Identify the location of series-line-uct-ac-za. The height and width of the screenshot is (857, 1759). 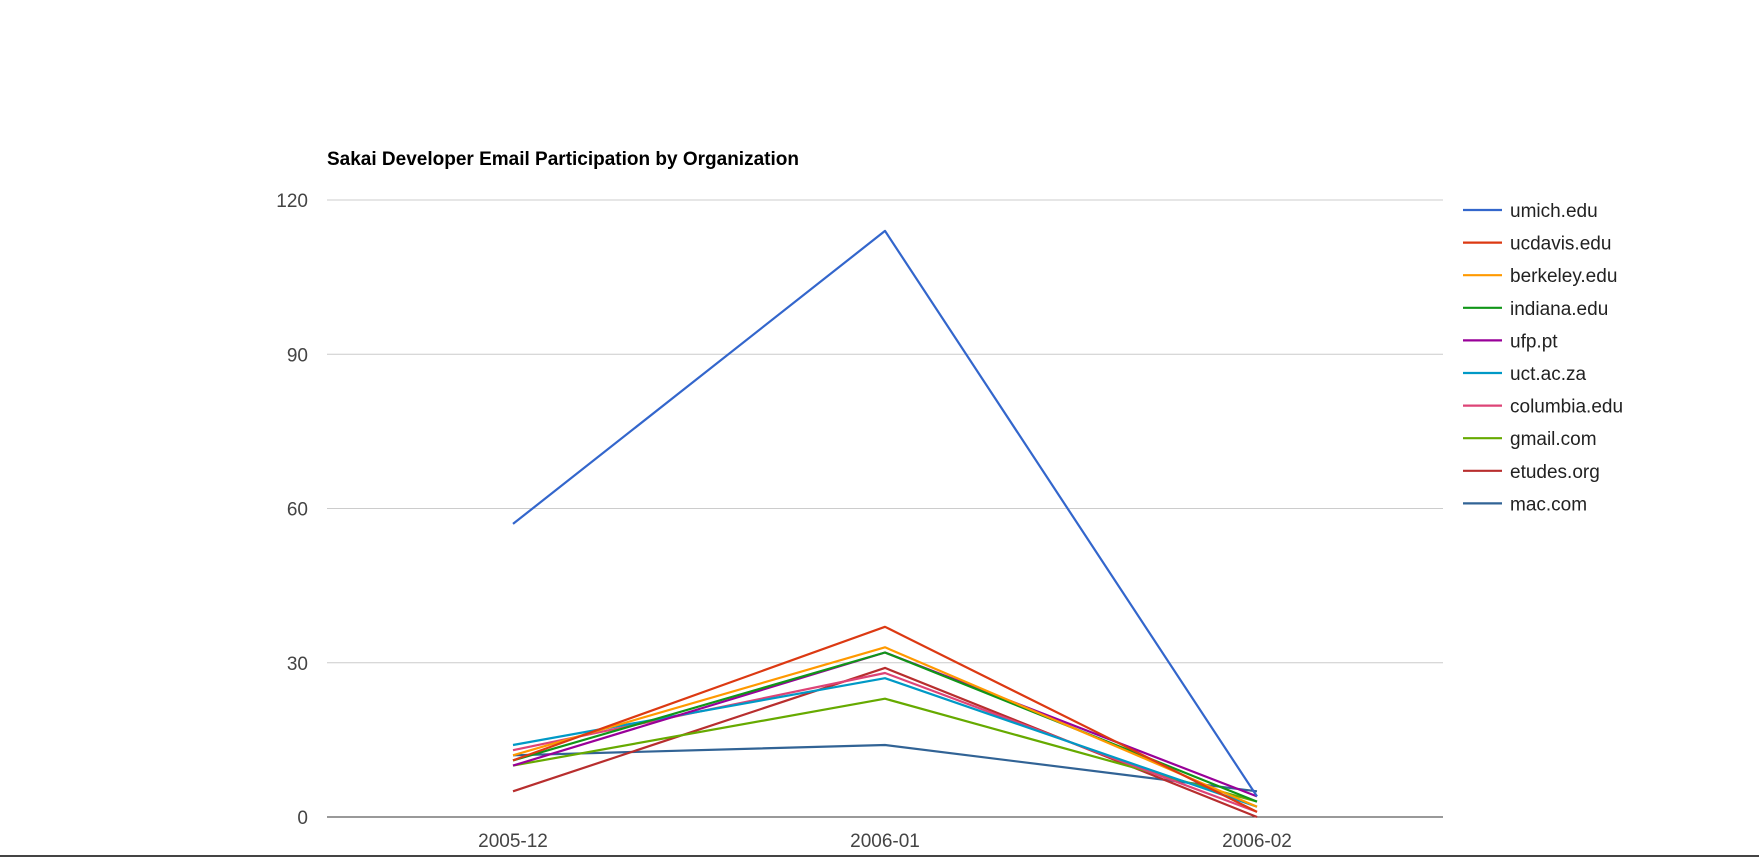
(885, 742).